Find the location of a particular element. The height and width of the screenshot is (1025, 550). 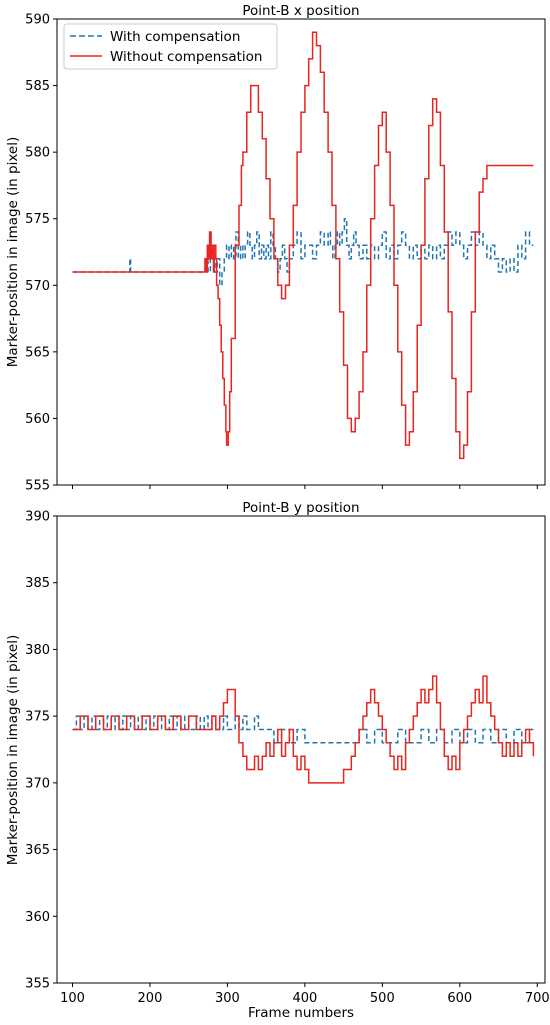

x-position-y-tick-label-555: 555 is located at coordinates (37, 486).